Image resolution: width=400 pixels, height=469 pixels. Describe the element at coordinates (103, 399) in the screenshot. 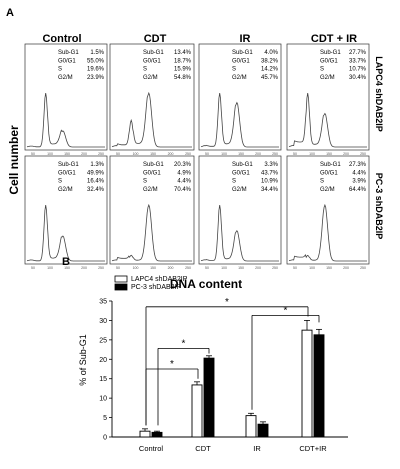

I see `y-tick-label: 10` at that location.